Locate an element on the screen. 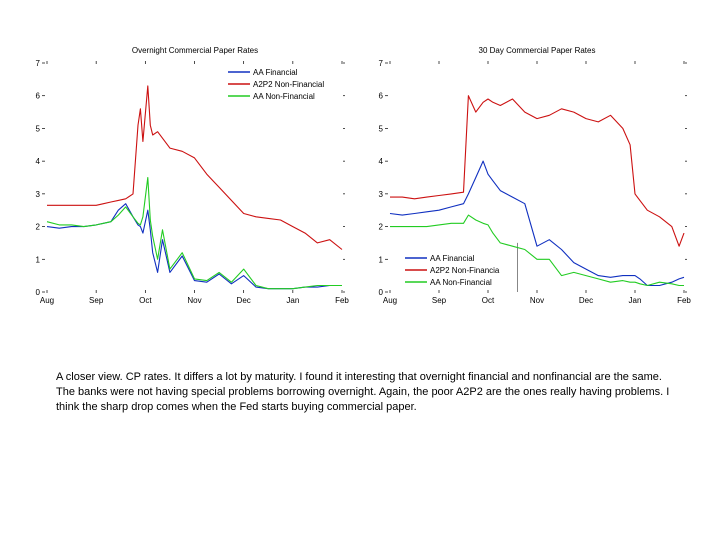 Image resolution: width=720 pixels, height=540 pixels. legend-label: A2P2 Non-Financia is located at coordinates (465, 270).